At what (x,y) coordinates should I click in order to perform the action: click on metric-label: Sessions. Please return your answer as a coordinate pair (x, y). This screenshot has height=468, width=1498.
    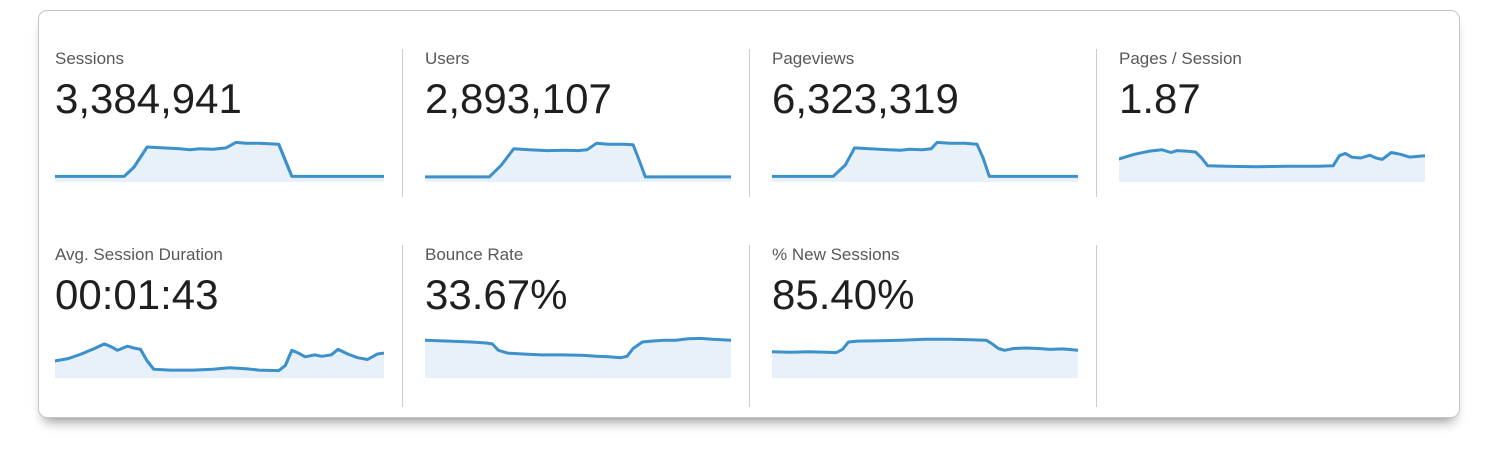
    Looking at the image, I should click on (89, 58).